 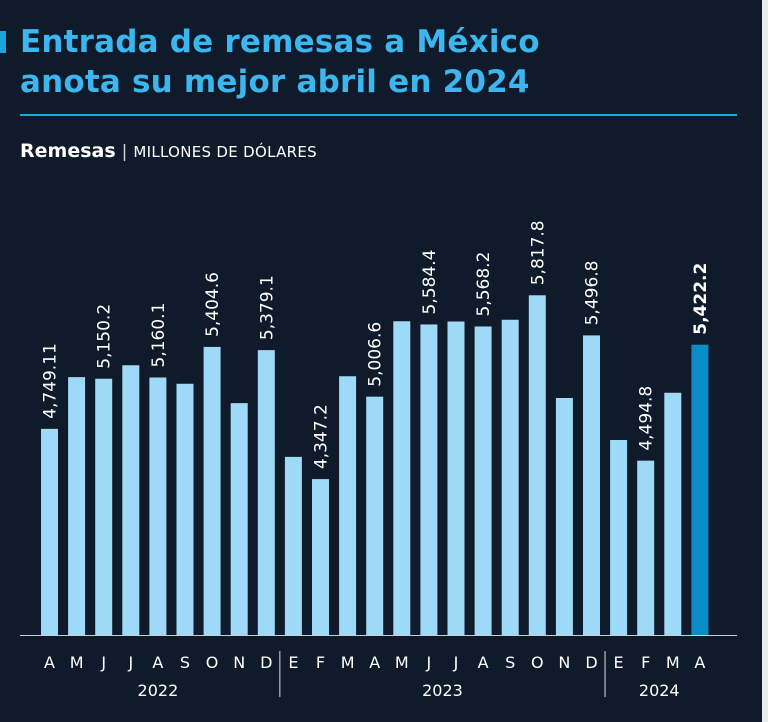 I want to click on data-label-18: 5,817.8, so click(x=538, y=252).